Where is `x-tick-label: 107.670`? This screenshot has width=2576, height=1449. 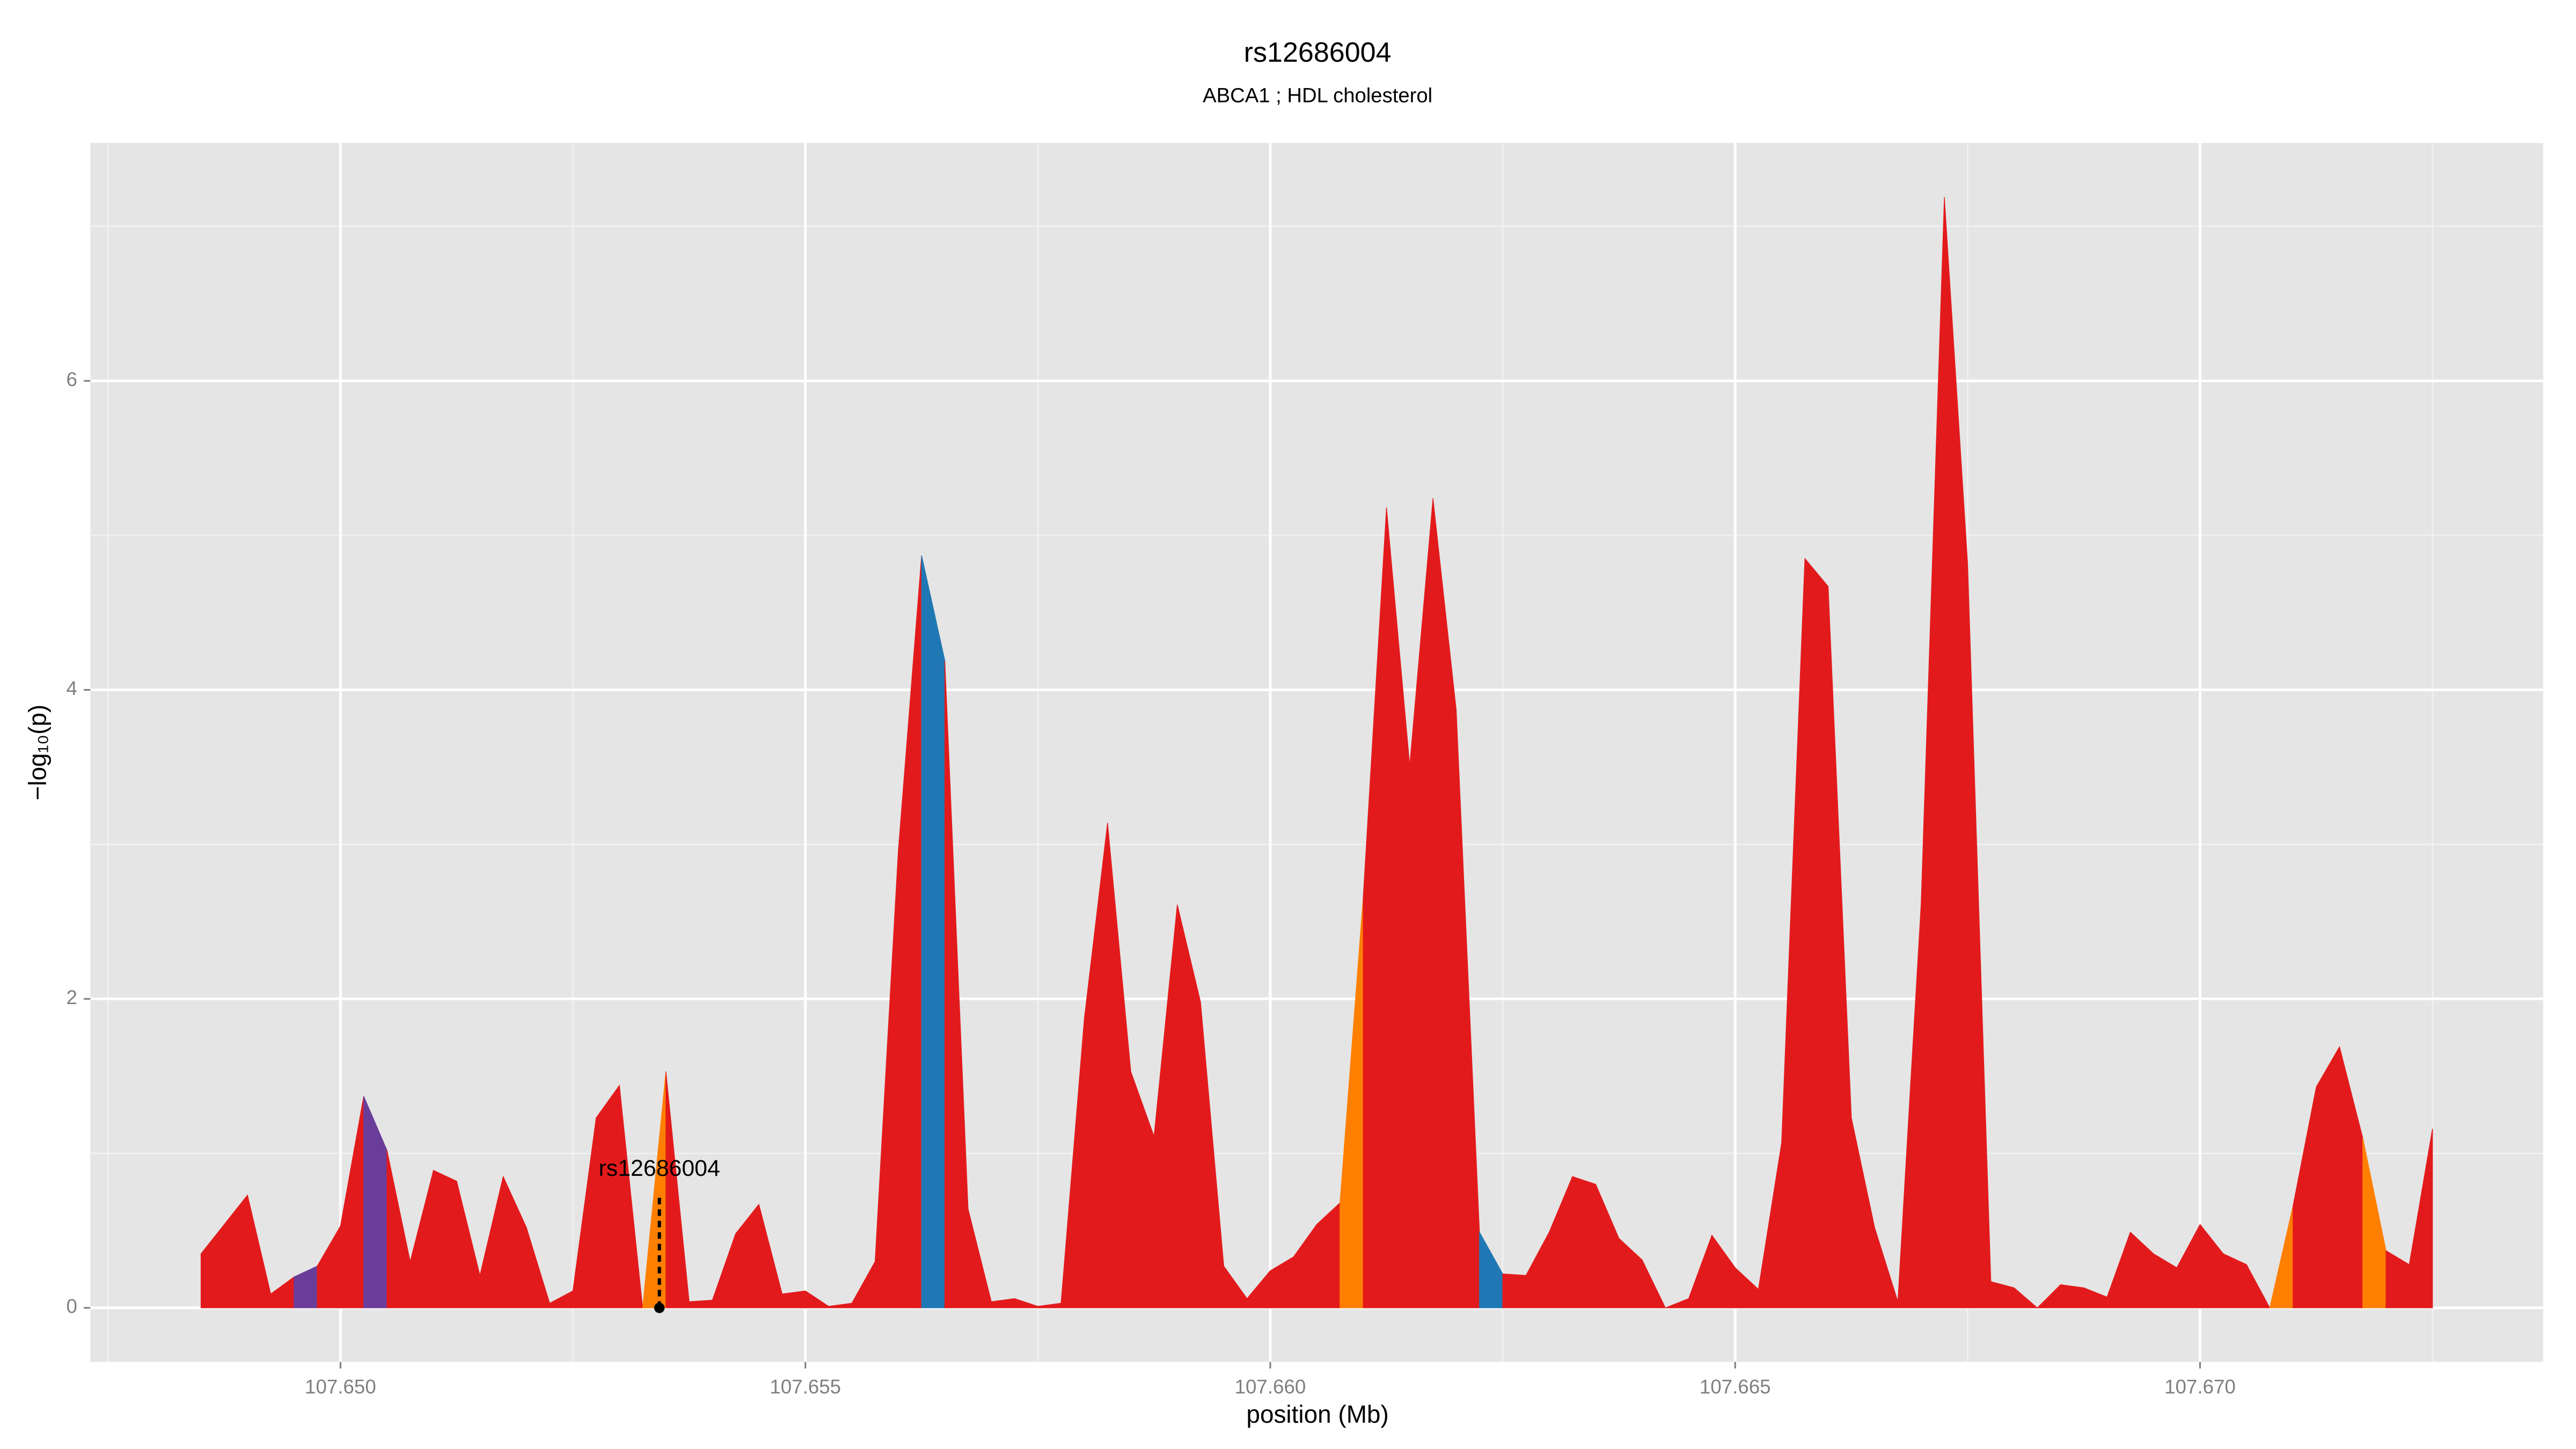 x-tick-label: 107.670 is located at coordinates (2200, 1386).